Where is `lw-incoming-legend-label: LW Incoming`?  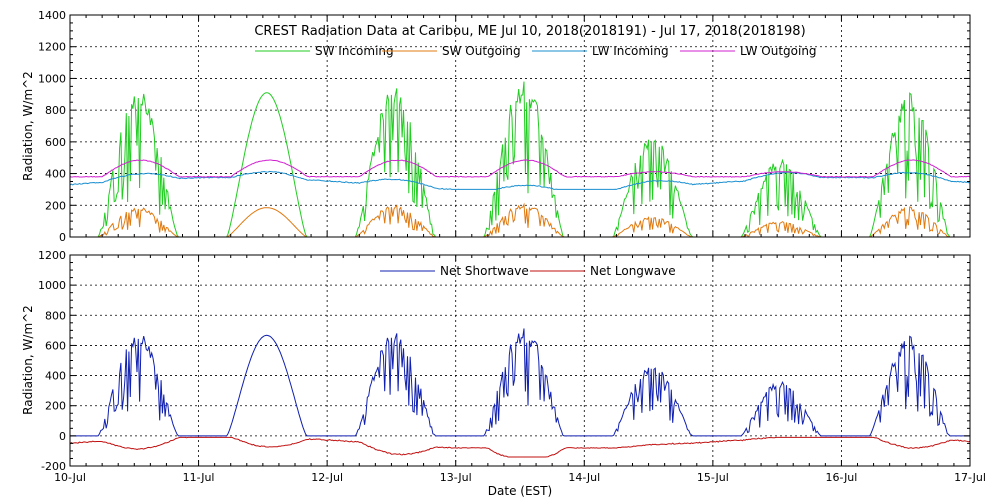
lw-incoming-legend-label: LW Incoming is located at coordinates (630, 51).